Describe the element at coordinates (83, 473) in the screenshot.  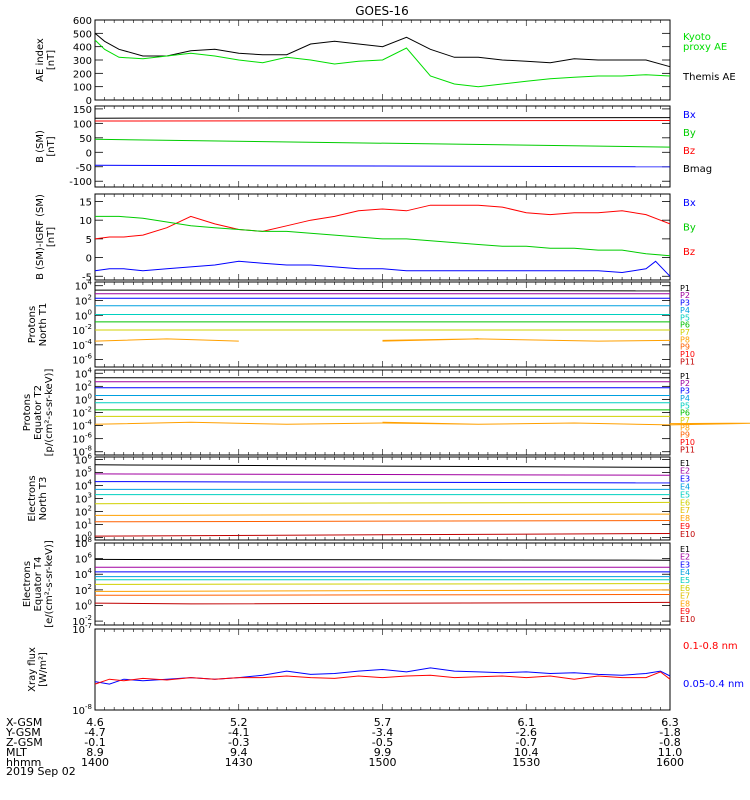
I see `y-tick-label: 10⁵` at that location.